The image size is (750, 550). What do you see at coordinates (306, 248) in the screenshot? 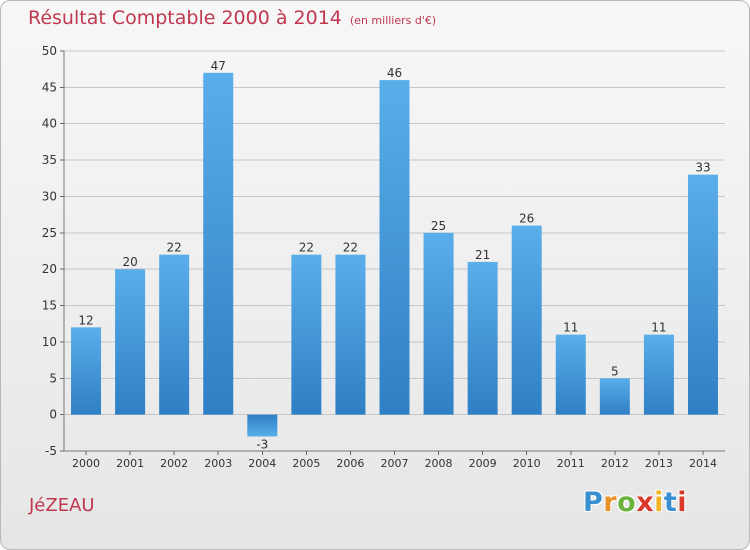
I see `value-label-2005: 22` at bounding box center [306, 248].